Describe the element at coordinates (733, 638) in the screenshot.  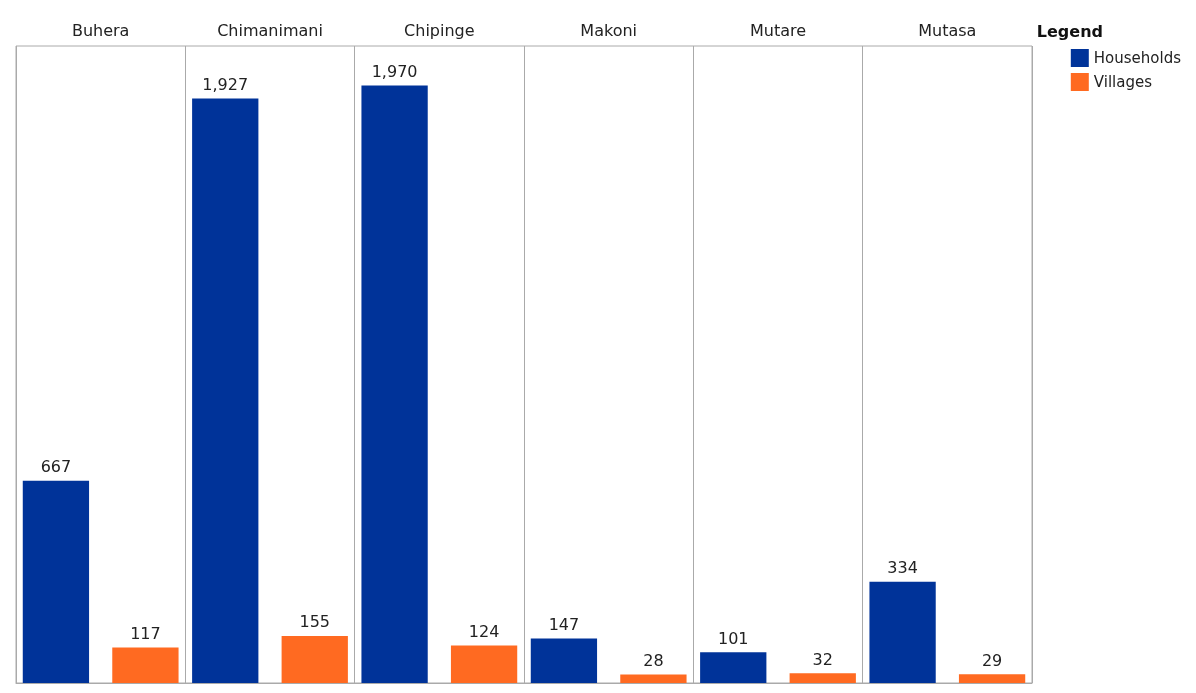
I see `data-label: 101` at that location.